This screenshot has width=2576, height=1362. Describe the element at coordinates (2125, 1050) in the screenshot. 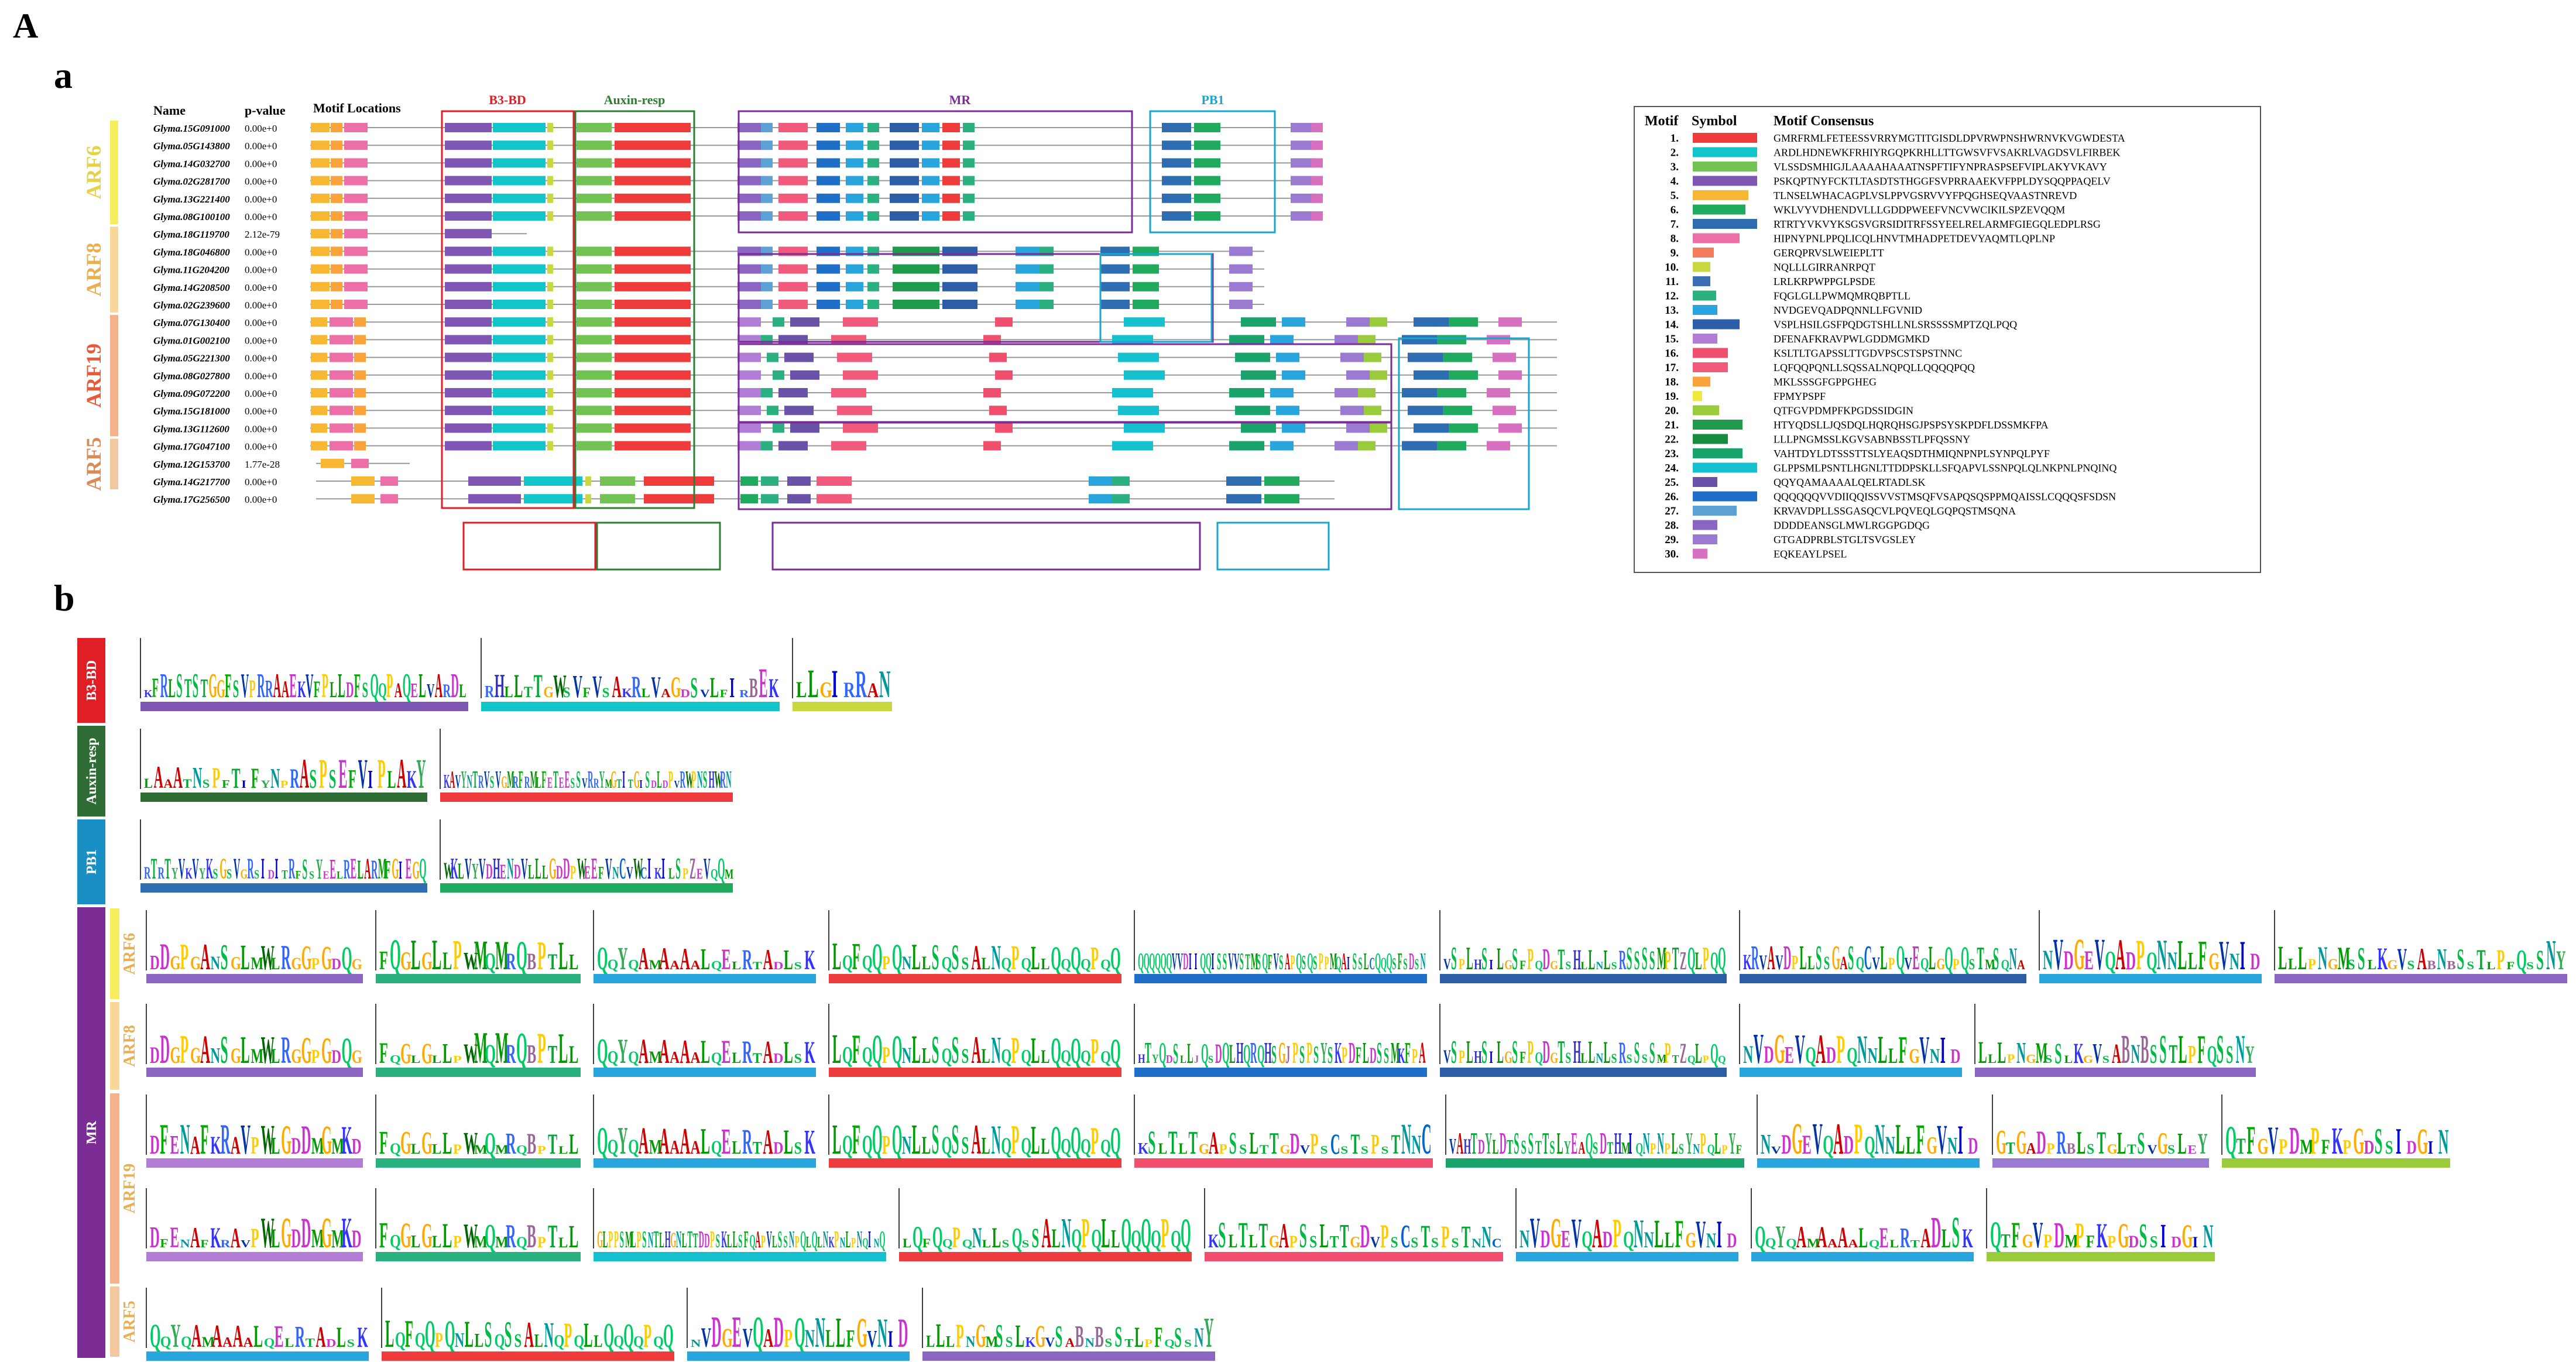

I see `logo-letter: B` at that location.